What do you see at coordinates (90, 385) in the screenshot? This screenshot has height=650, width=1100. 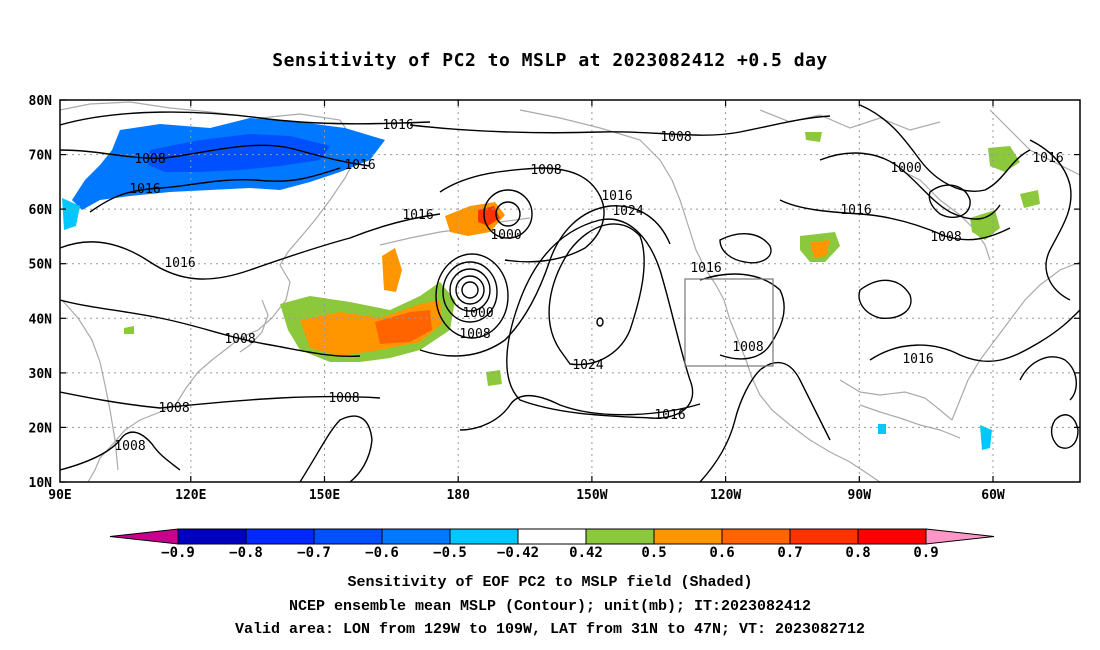 I see `coastline-asia-inner` at bounding box center [90, 385].